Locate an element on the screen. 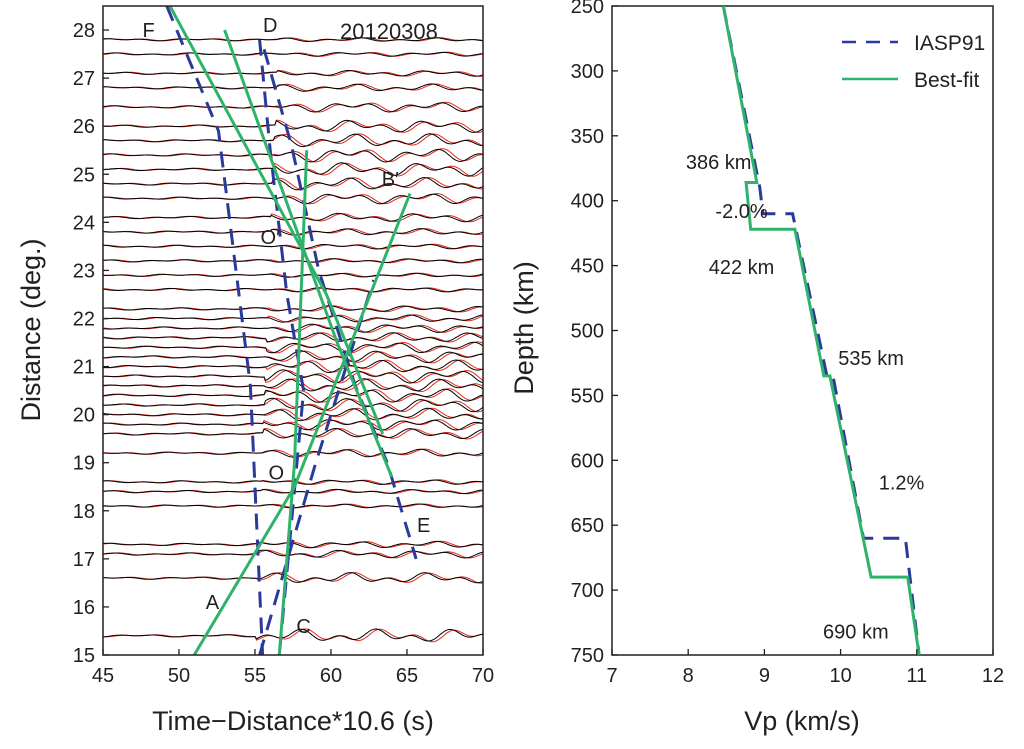 The image size is (1024, 749). x-tick-label: 12 is located at coordinates (993, 676).